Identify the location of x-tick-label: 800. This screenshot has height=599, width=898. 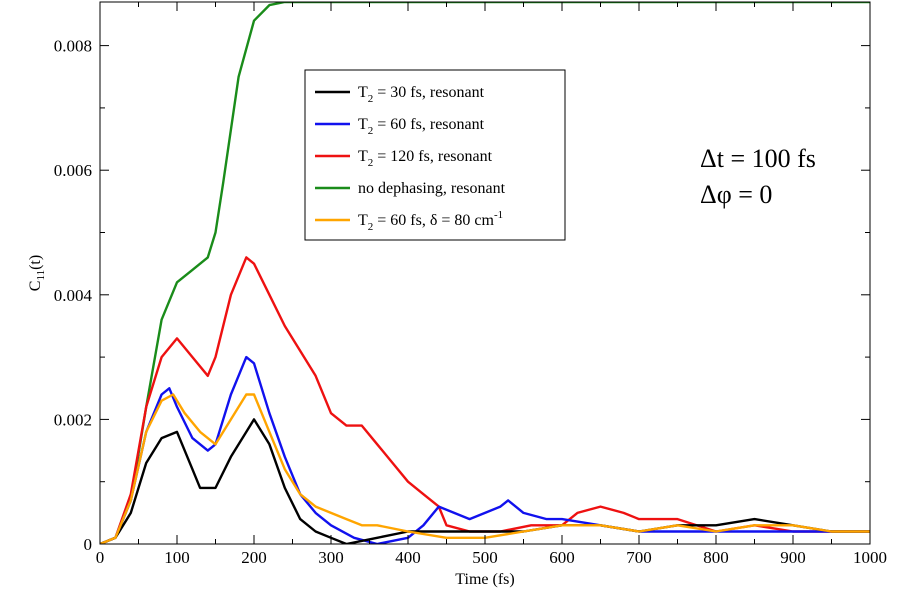
(716, 557).